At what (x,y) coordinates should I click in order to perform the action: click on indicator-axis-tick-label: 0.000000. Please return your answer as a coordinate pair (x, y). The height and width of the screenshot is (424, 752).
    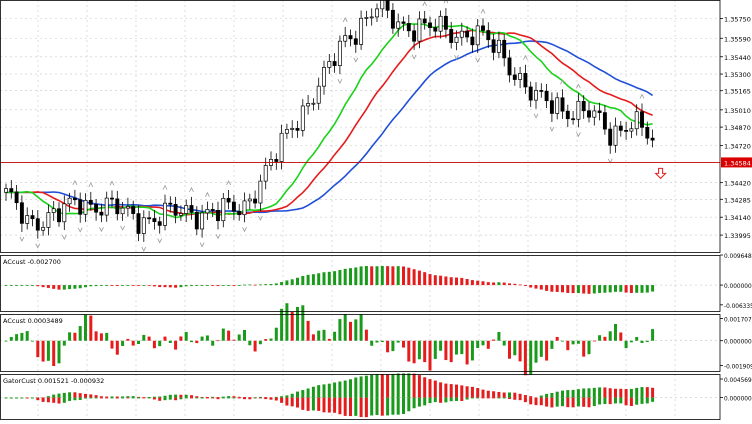
    Looking at the image, I should click on (738, 287).